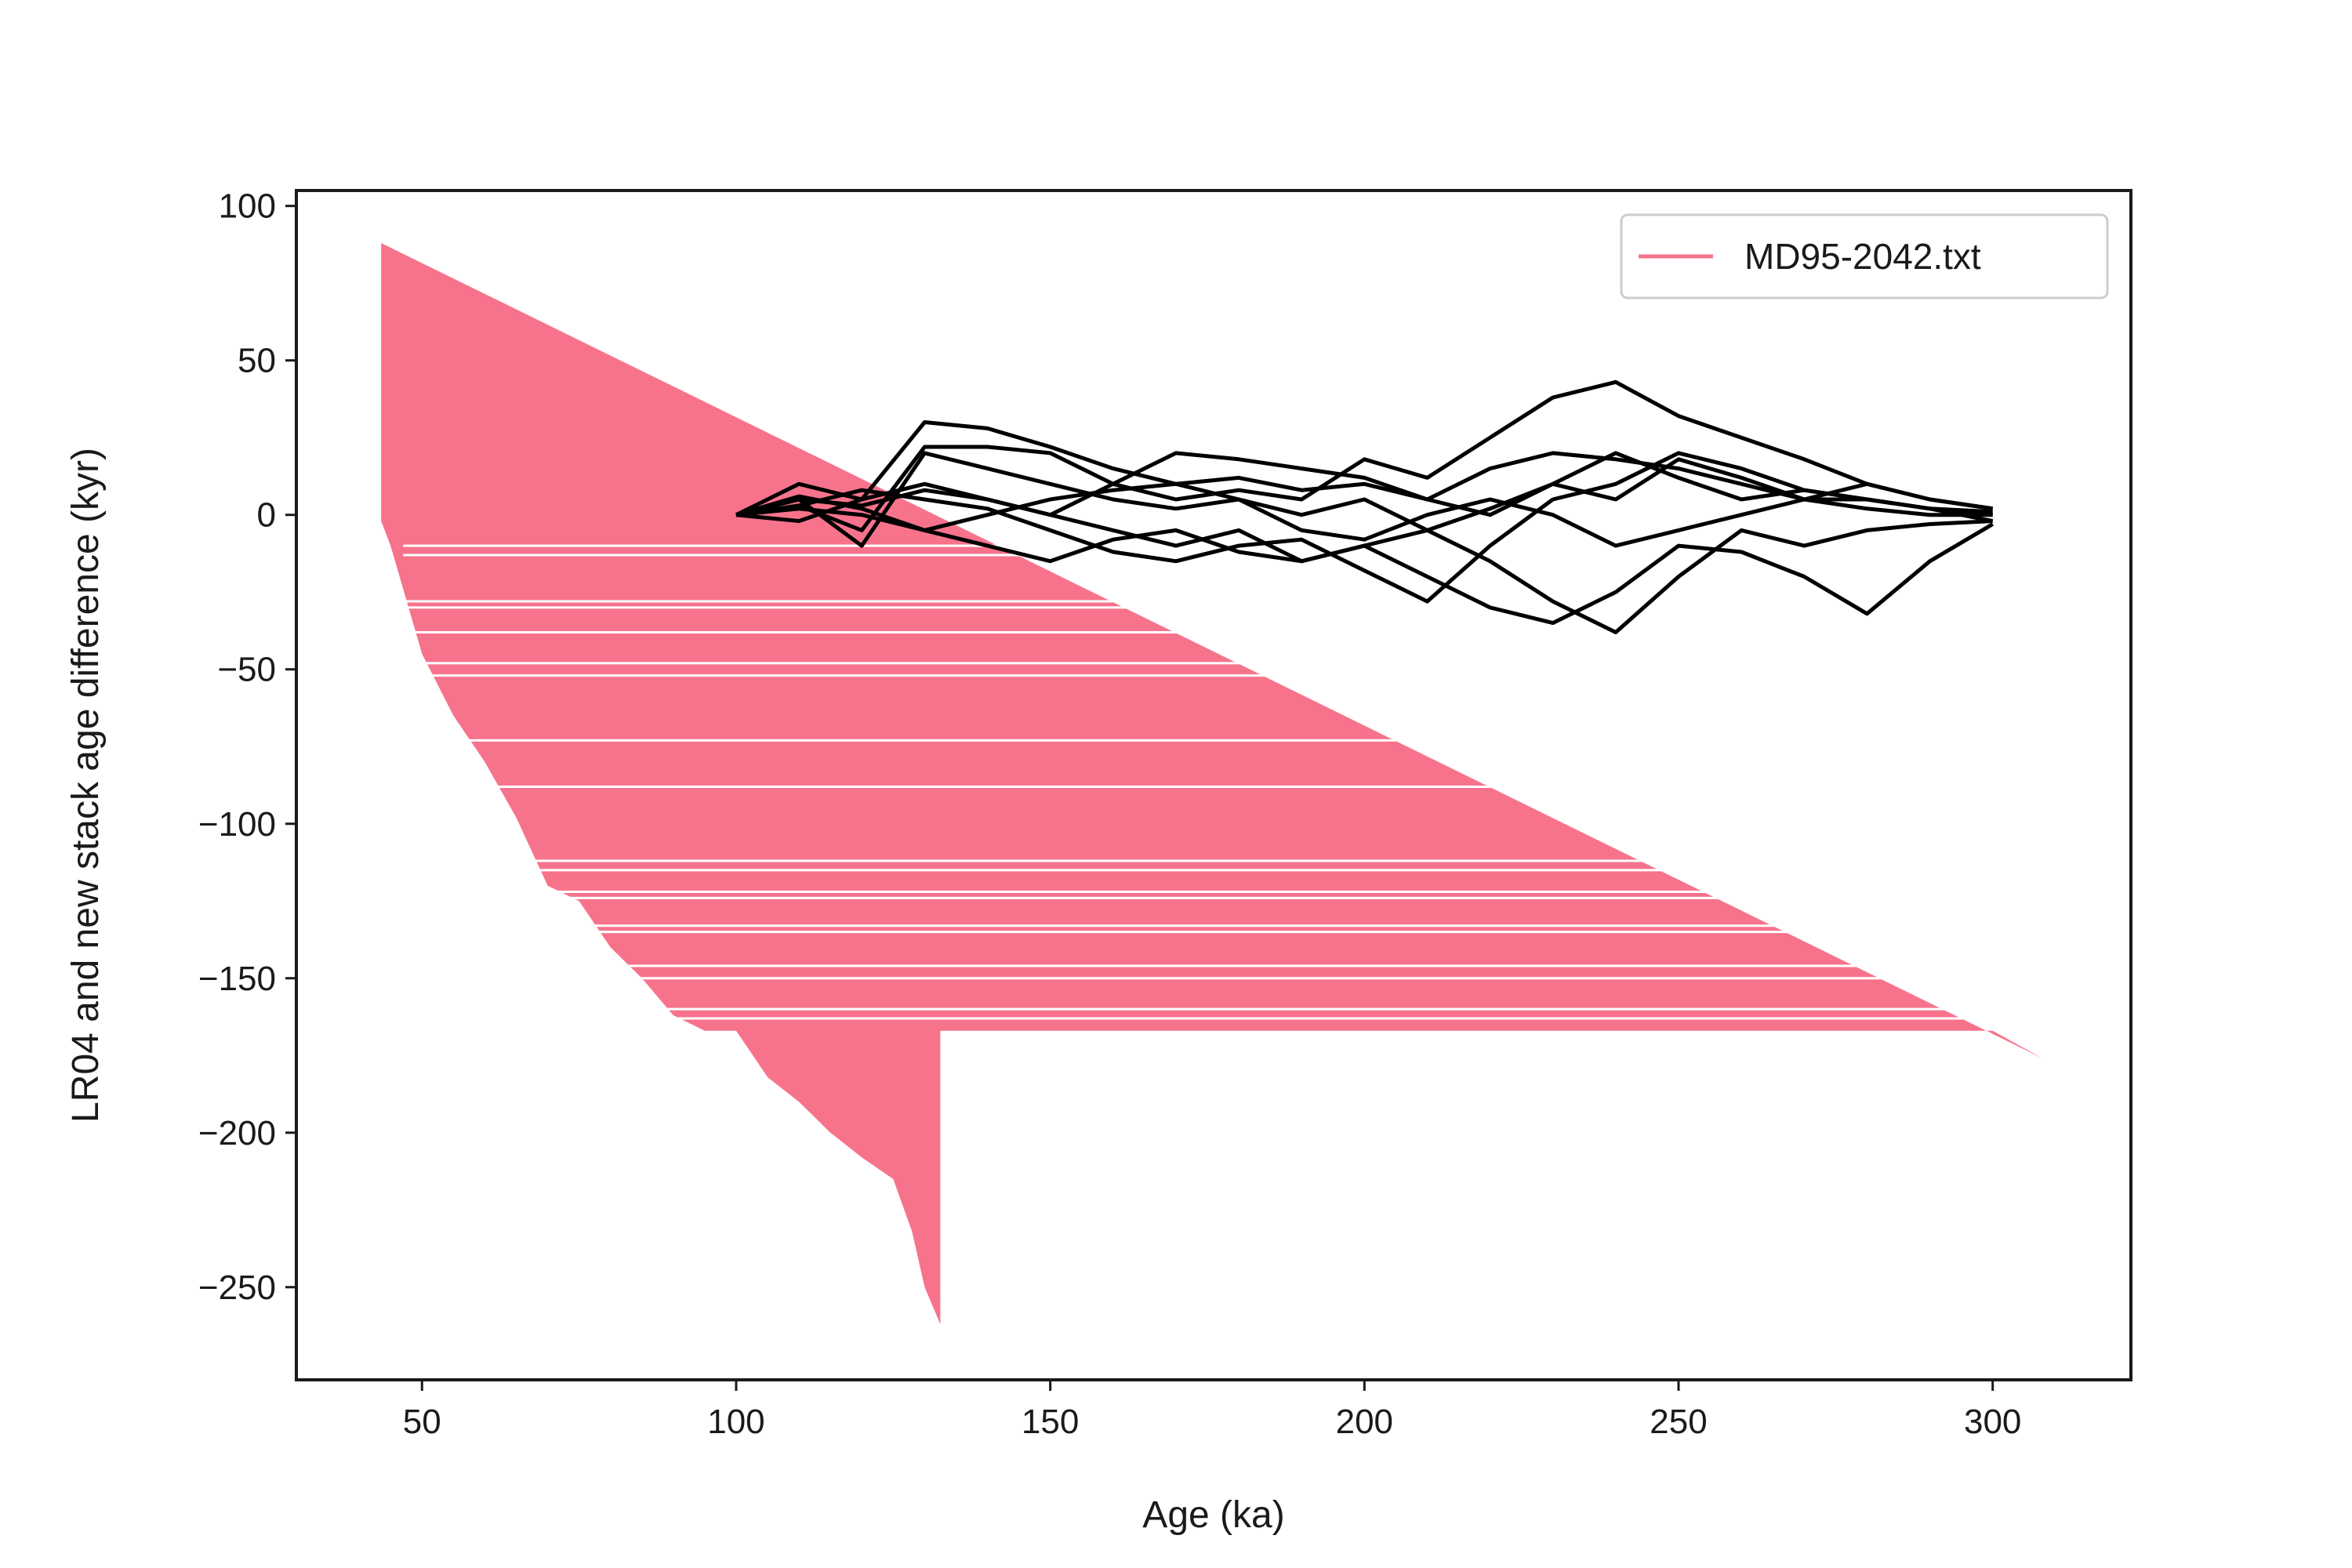 Image resolution: width=2352 pixels, height=1568 pixels. Describe the element at coordinates (237, 1288) in the screenshot. I see `y-tick-label: −250` at that location.